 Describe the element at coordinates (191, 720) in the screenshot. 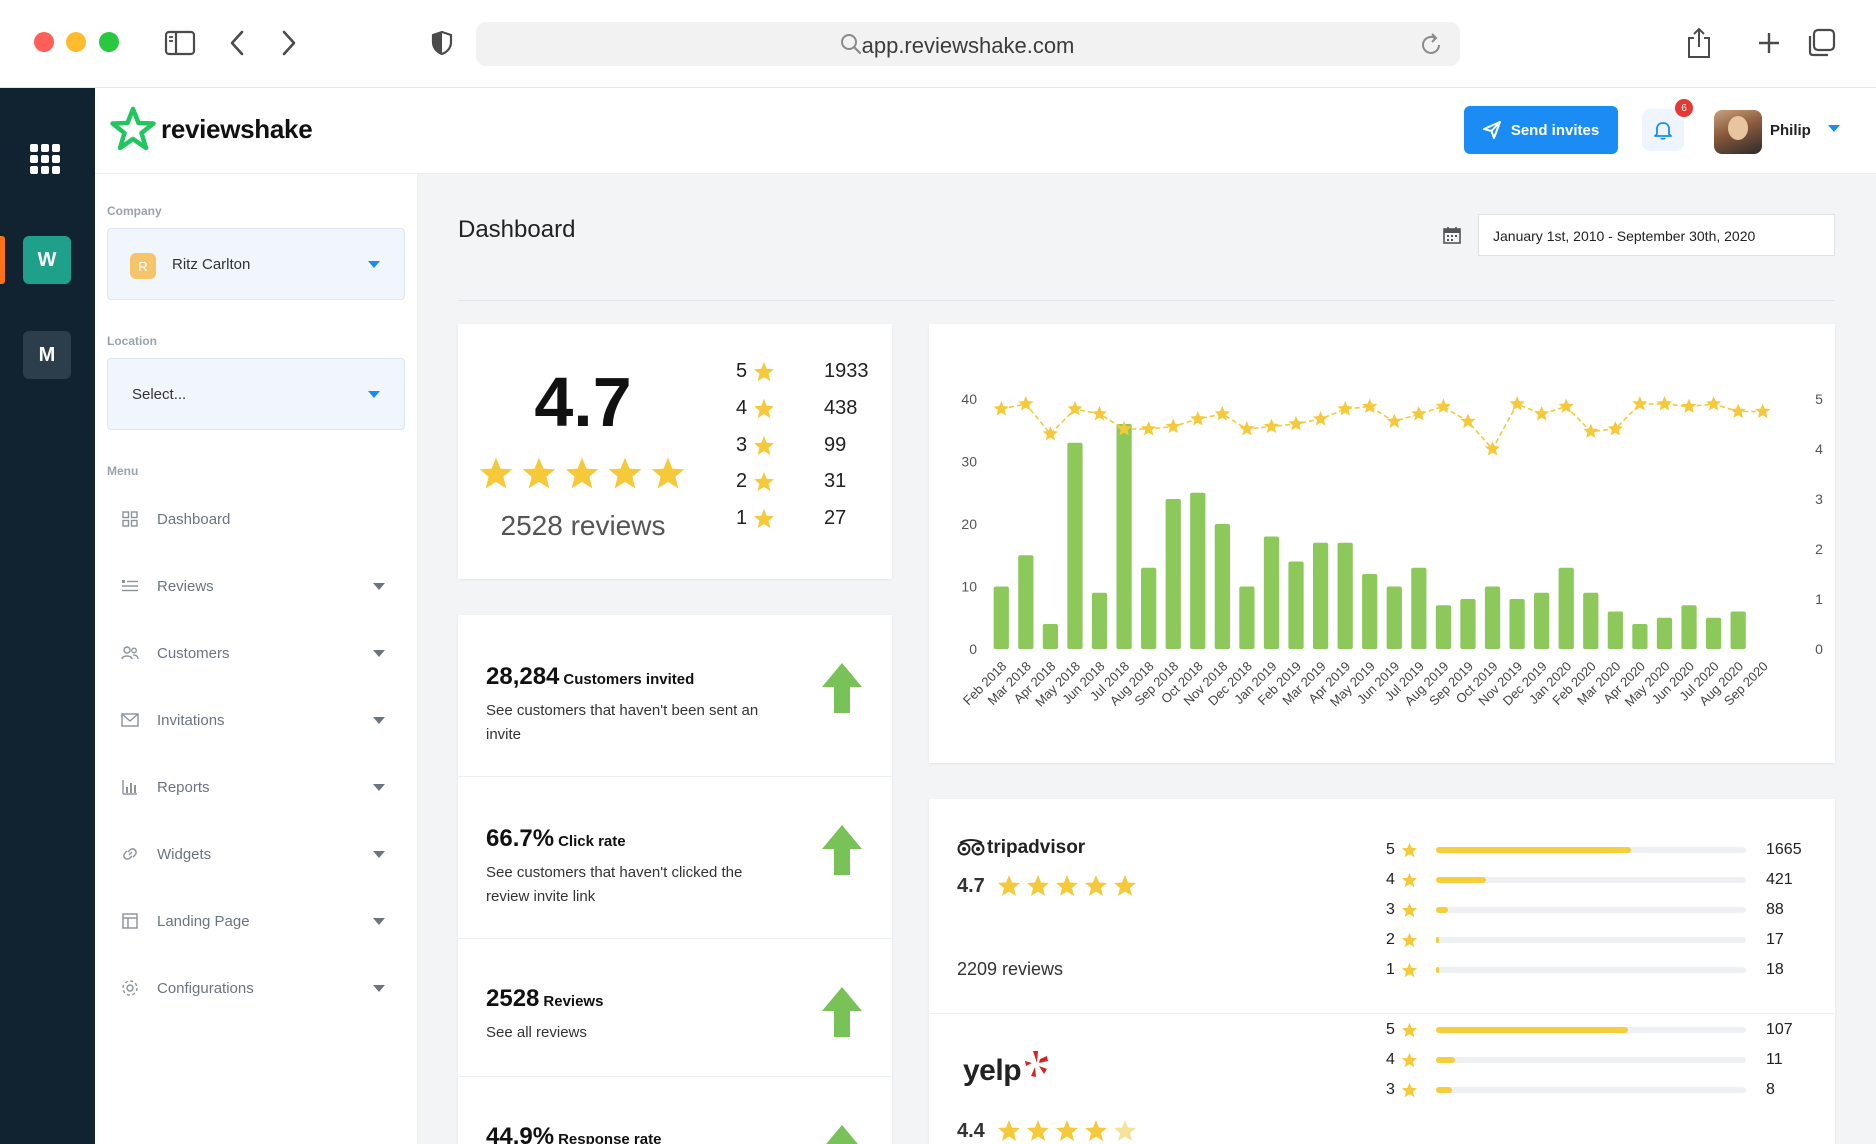

I see `sidebar-item-label: Invitations` at that location.